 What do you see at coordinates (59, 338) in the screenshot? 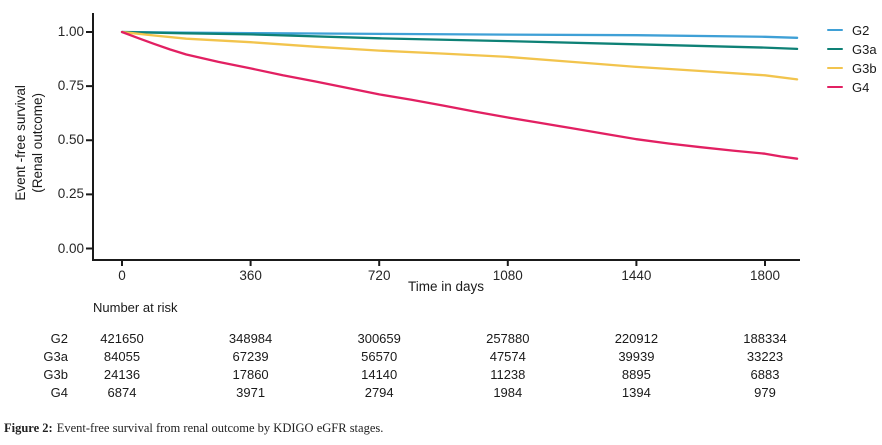
I see `risk-row-label-g2: G2` at bounding box center [59, 338].